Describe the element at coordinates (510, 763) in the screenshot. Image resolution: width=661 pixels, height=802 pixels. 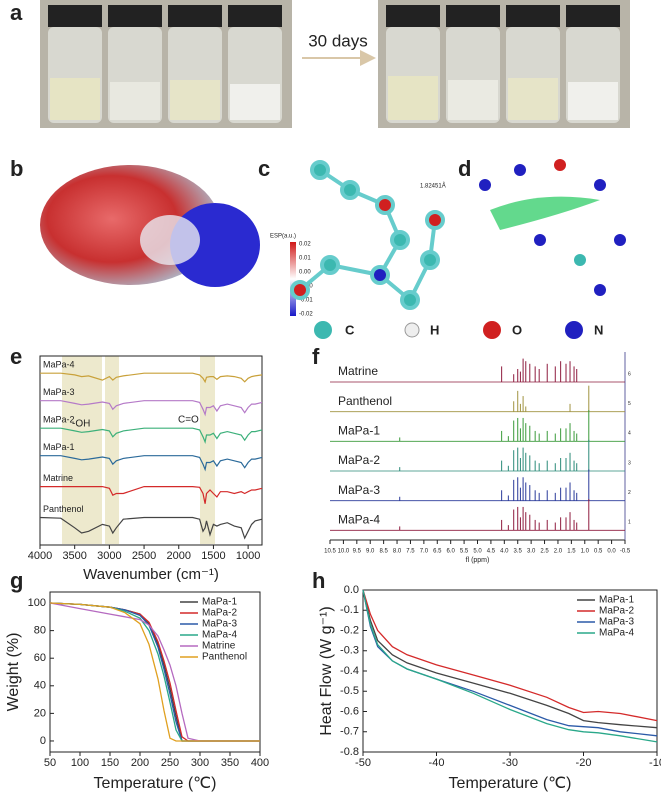
I see `x-tick-label: -30` at that location.